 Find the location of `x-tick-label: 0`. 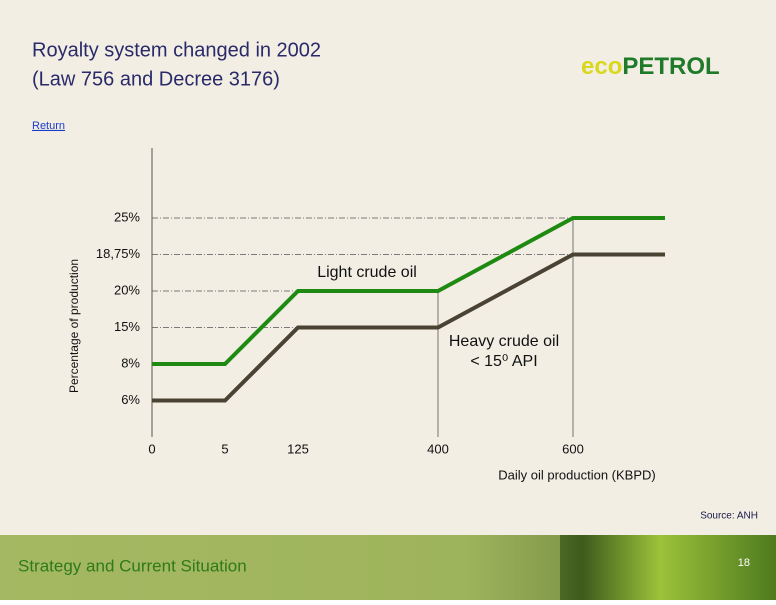

x-tick-label: 0 is located at coordinates (151, 448).